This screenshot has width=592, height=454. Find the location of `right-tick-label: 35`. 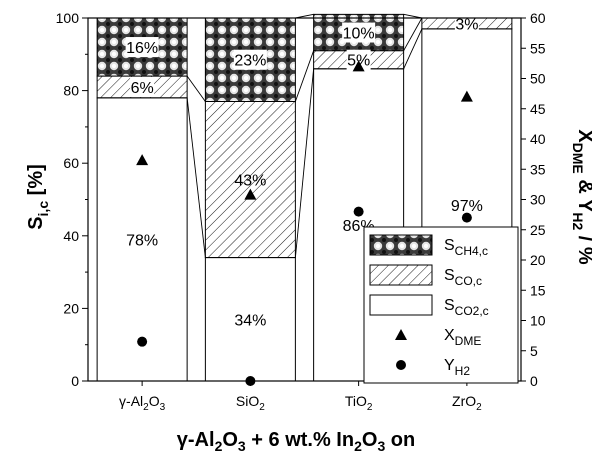

right-tick-label: 35 is located at coordinates (538, 169).